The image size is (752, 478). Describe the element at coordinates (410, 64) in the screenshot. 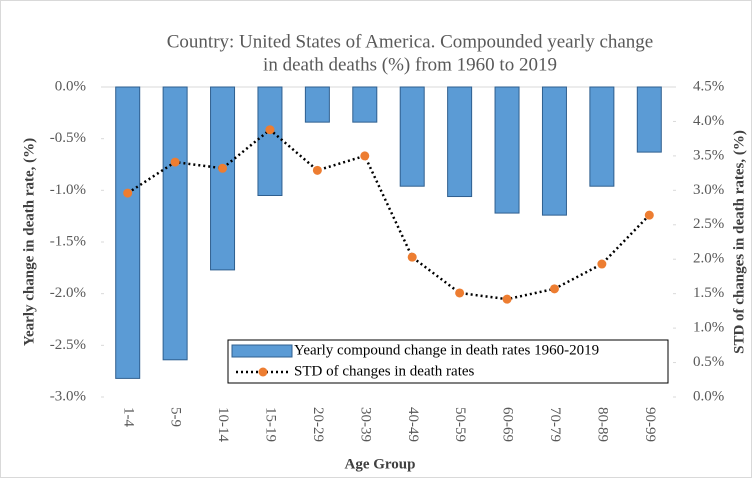

I see `chart-title: in death deaths (%) from 1960 to 2019` at that location.